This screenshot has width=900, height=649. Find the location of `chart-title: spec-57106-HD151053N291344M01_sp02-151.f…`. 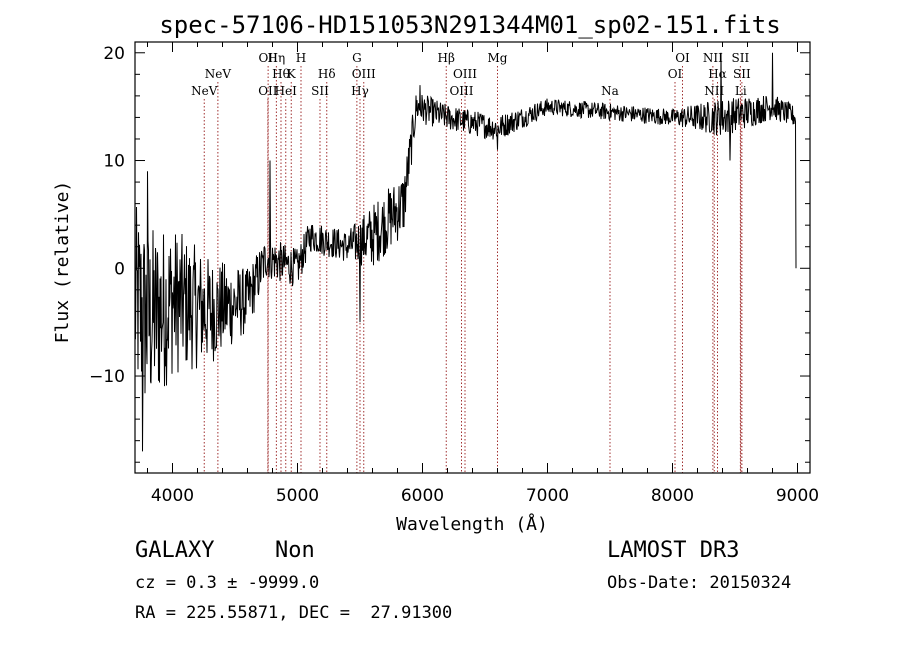

chart-title: spec-57106-HD151053N291344M01_sp02-151.f… is located at coordinates (469, 25).